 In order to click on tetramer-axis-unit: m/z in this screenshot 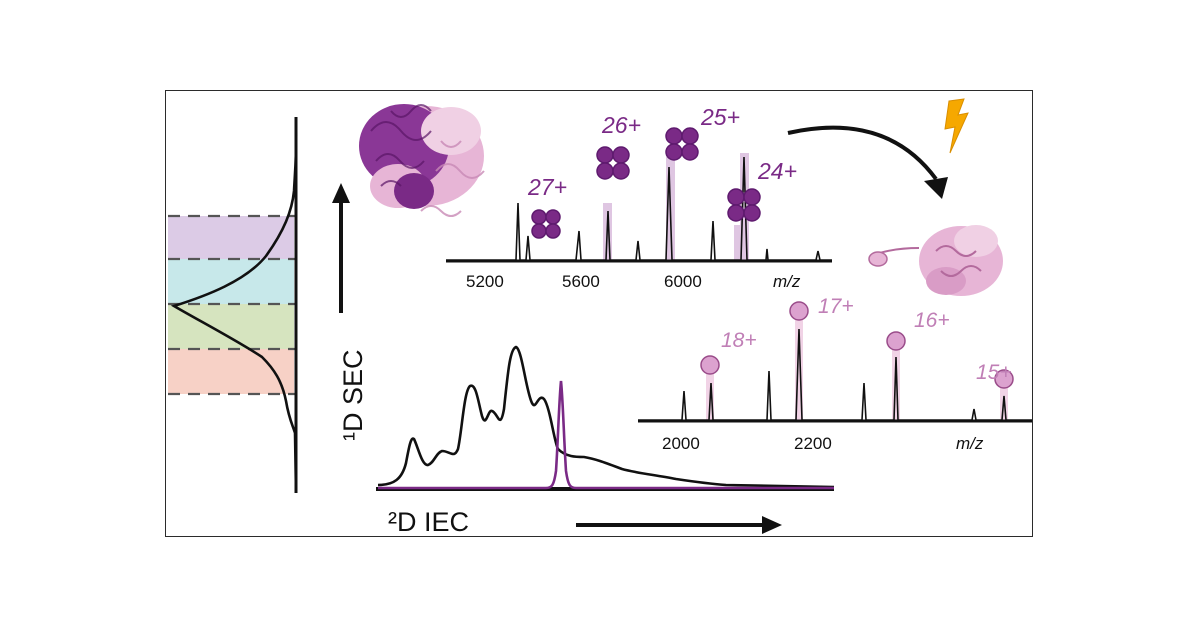, I will do `click(787, 281)`.